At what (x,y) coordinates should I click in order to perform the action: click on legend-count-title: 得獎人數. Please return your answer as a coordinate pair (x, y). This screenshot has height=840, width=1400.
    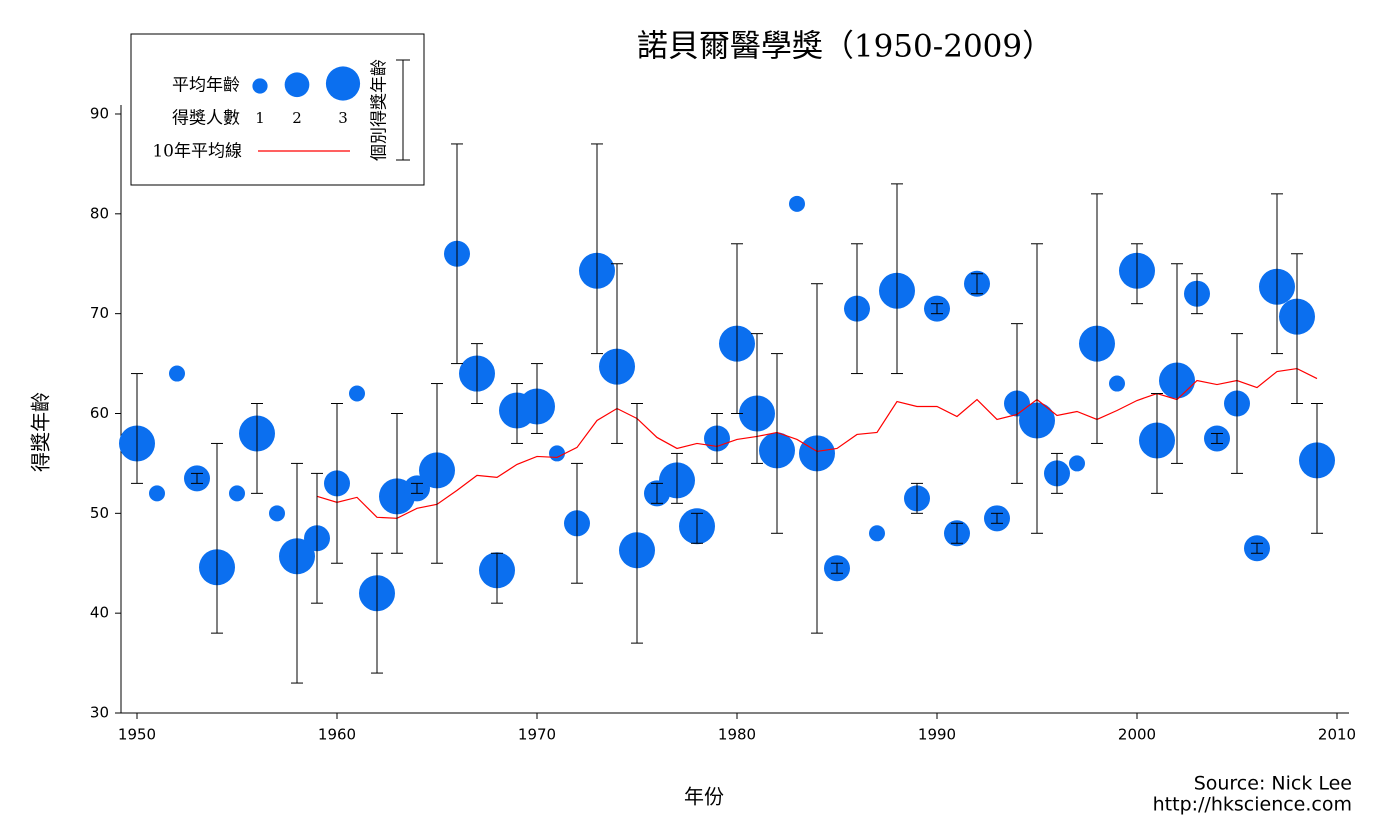
    Looking at the image, I should click on (206, 119).